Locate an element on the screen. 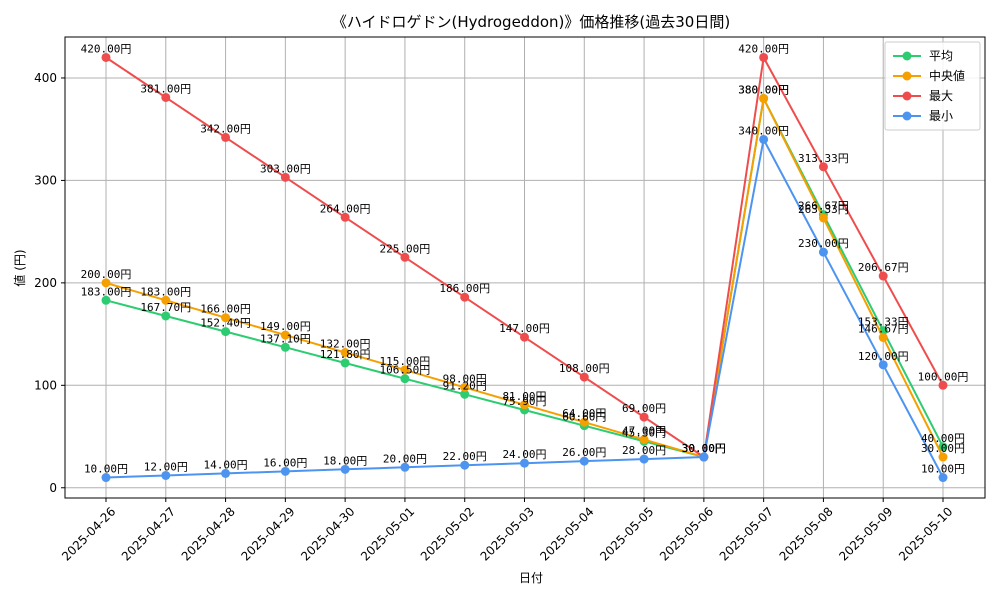  data-label: 115.00円 is located at coordinates (405, 361).